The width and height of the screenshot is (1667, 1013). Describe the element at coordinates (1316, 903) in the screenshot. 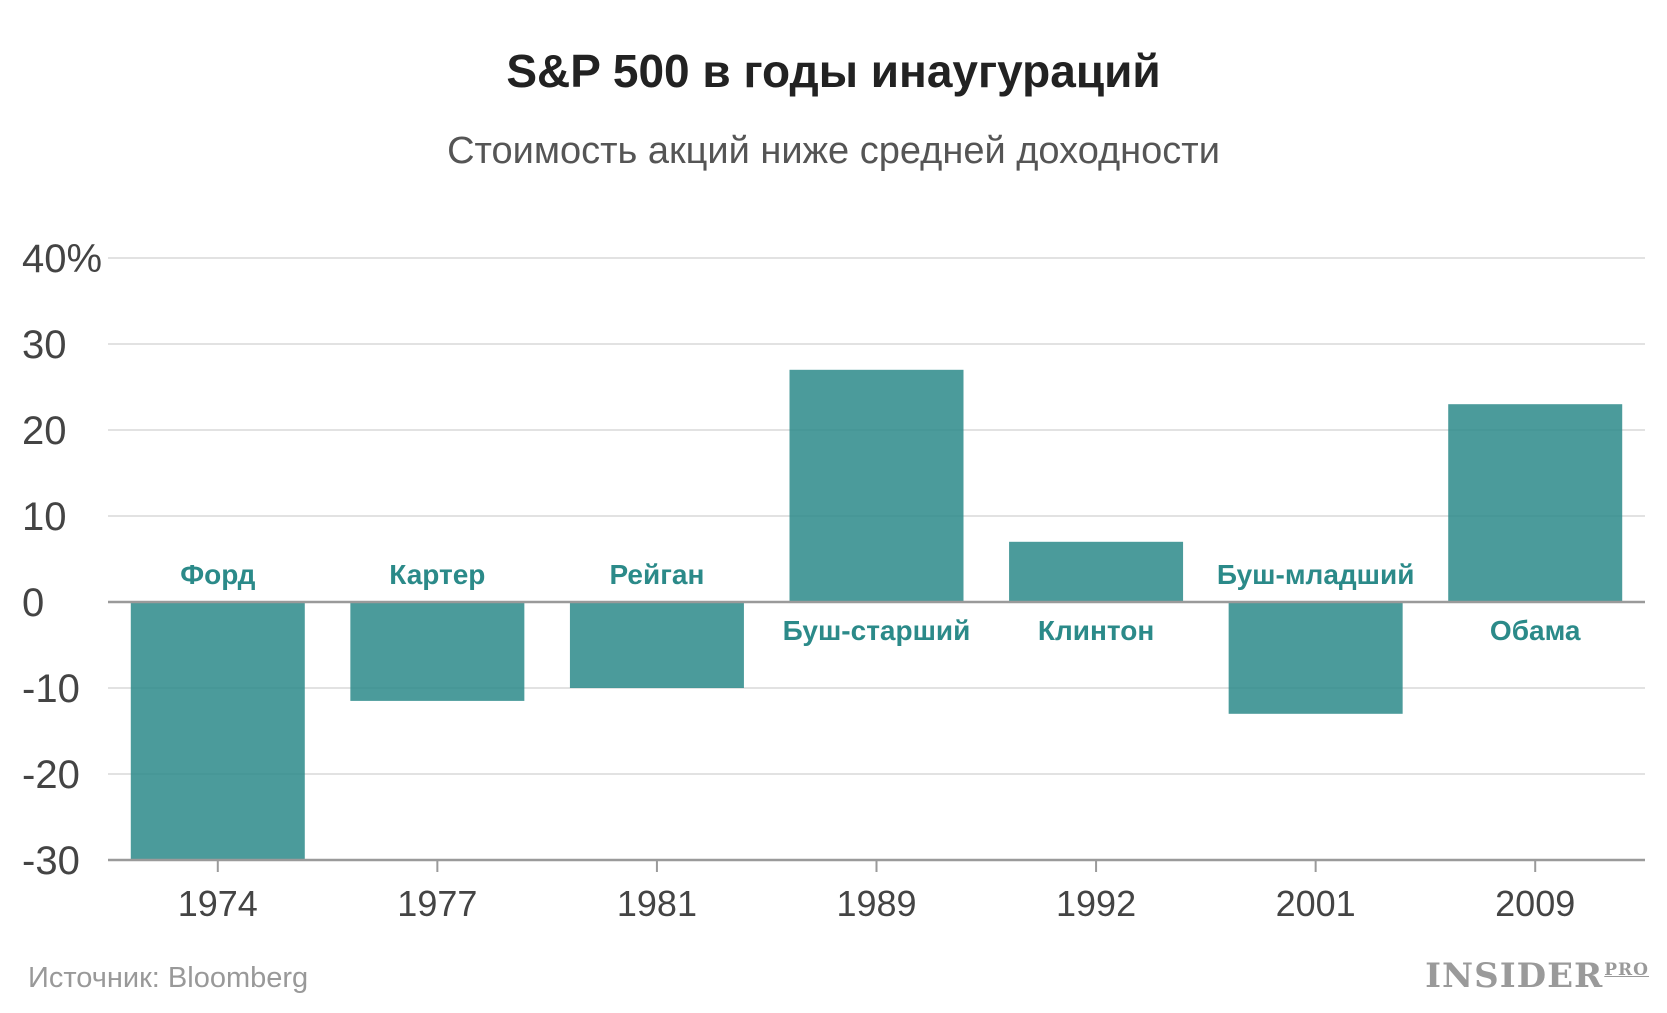

I see `x-tick-label: 2001` at that location.